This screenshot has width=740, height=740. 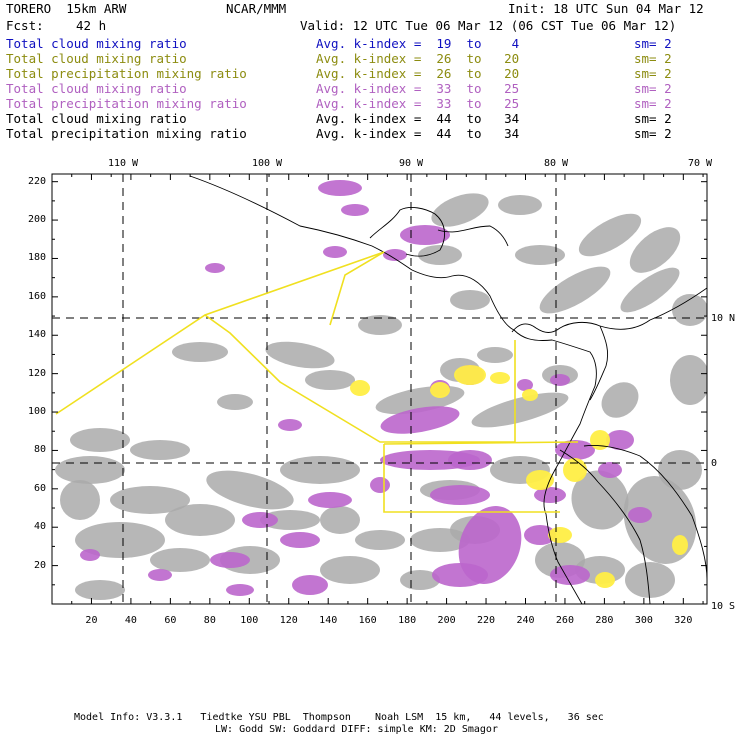 I want to click on y-tick-label: 60, so click(x=39, y=488).